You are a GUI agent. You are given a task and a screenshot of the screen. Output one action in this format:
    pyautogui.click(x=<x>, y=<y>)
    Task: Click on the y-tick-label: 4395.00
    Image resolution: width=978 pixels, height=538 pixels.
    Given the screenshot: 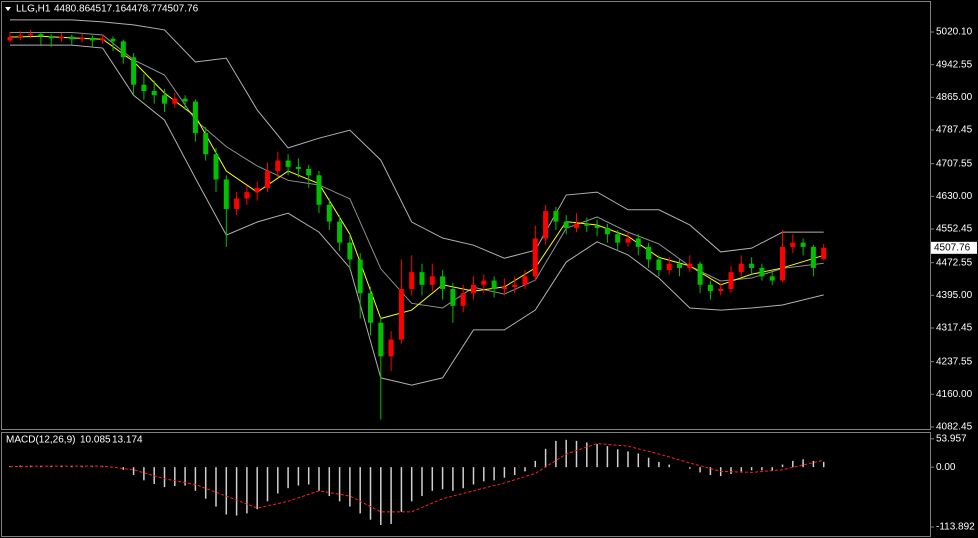 What is the action you would take?
    pyautogui.click(x=954, y=295)
    